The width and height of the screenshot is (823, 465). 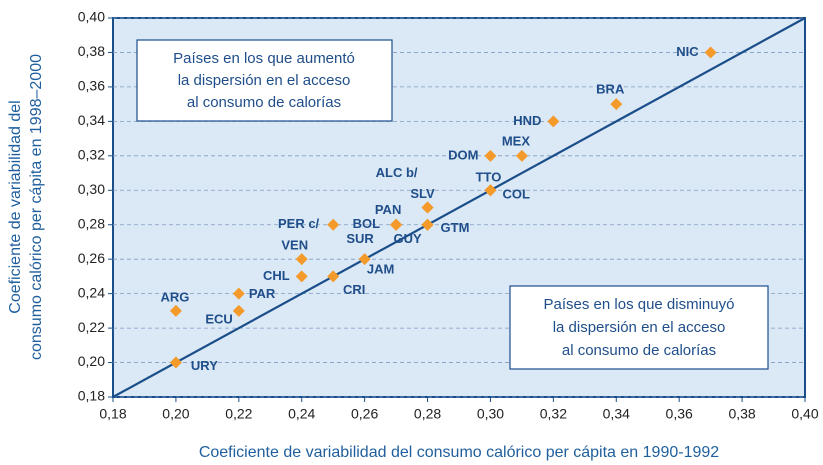 I want to click on x-tick-label: 0,24, so click(x=301, y=414).